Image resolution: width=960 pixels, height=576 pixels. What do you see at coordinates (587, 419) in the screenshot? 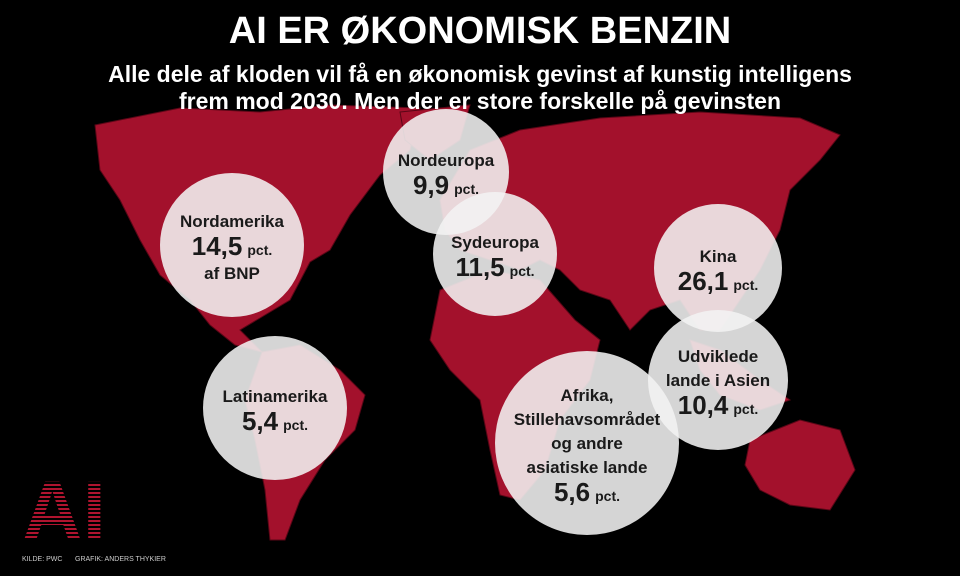
I see `region-name: Stillehavsområdet` at bounding box center [587, 419].